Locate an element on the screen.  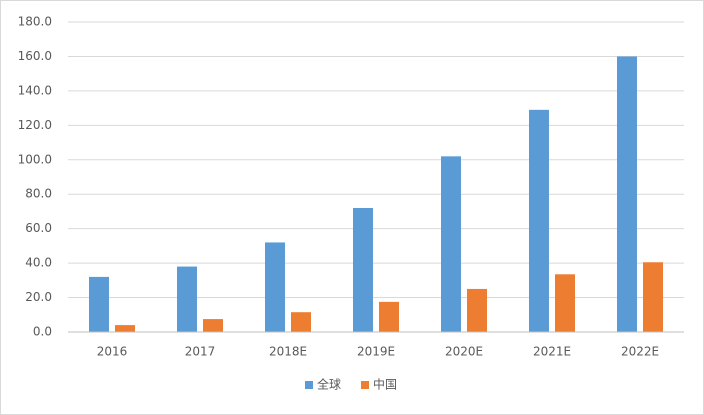
y-tick-label: 20.0 is located at coordinates (38, 297).